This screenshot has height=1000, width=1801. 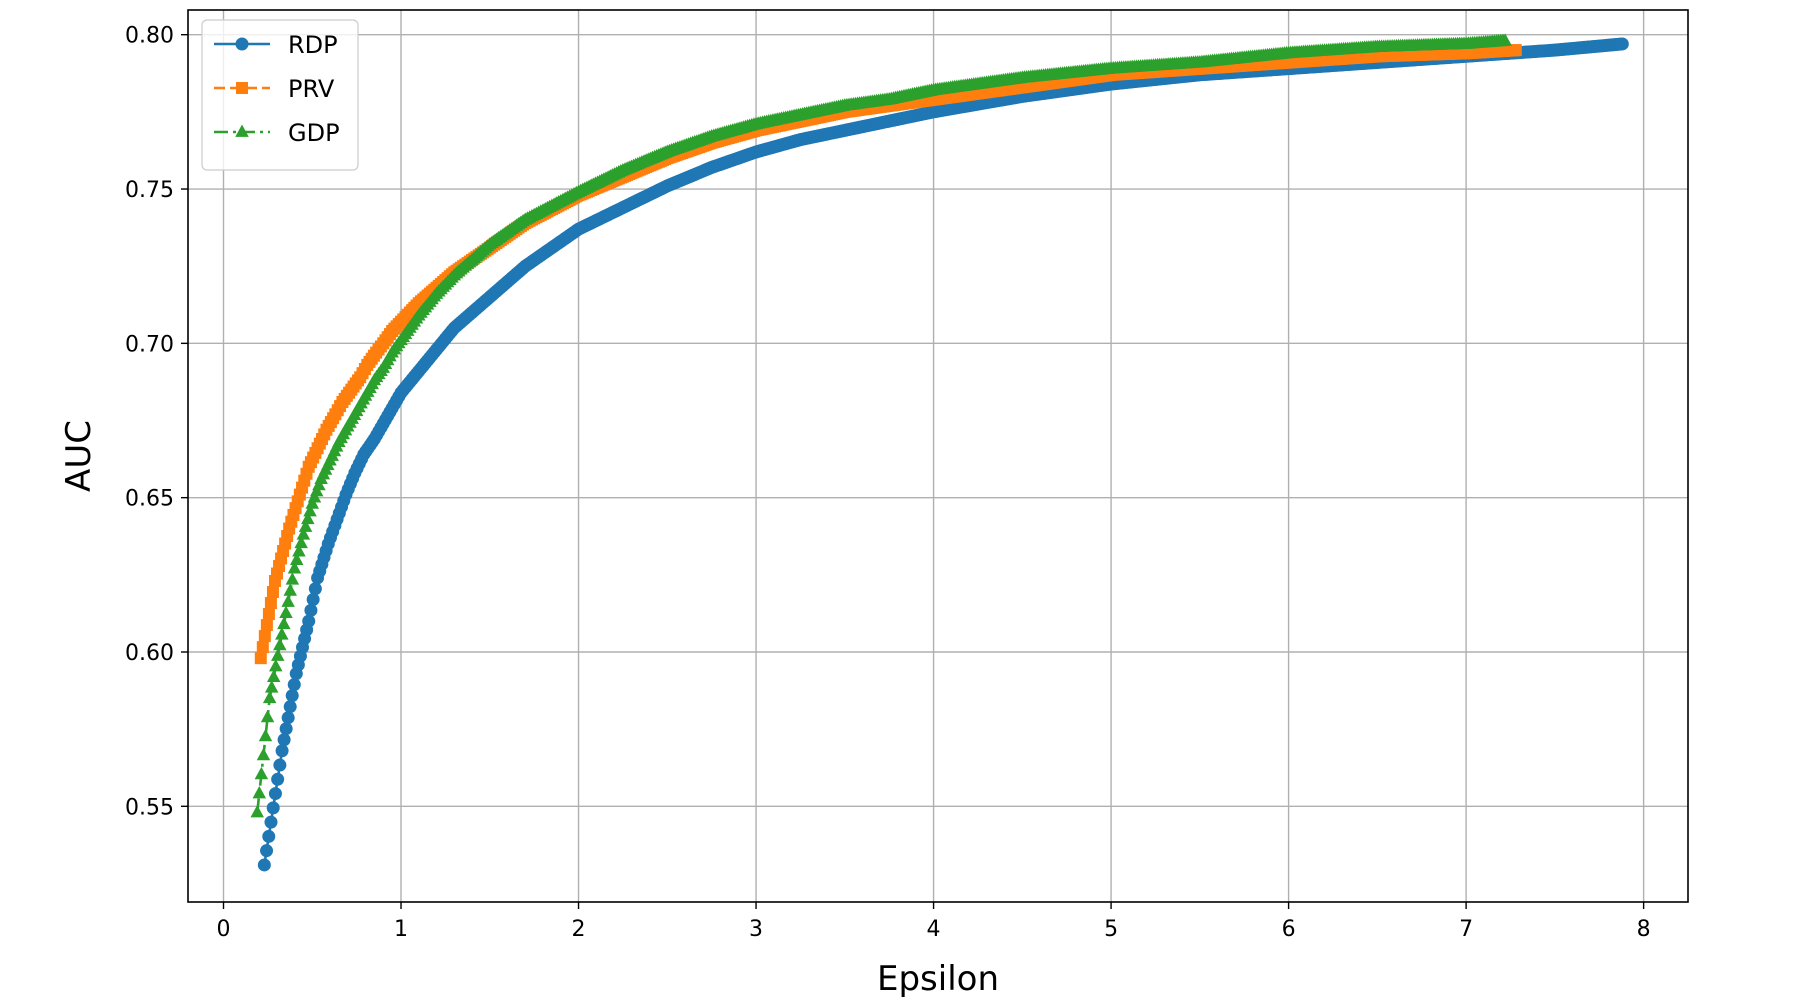 I want to click on legend-entry-rdp: RDP, so click(x=276, y=45).